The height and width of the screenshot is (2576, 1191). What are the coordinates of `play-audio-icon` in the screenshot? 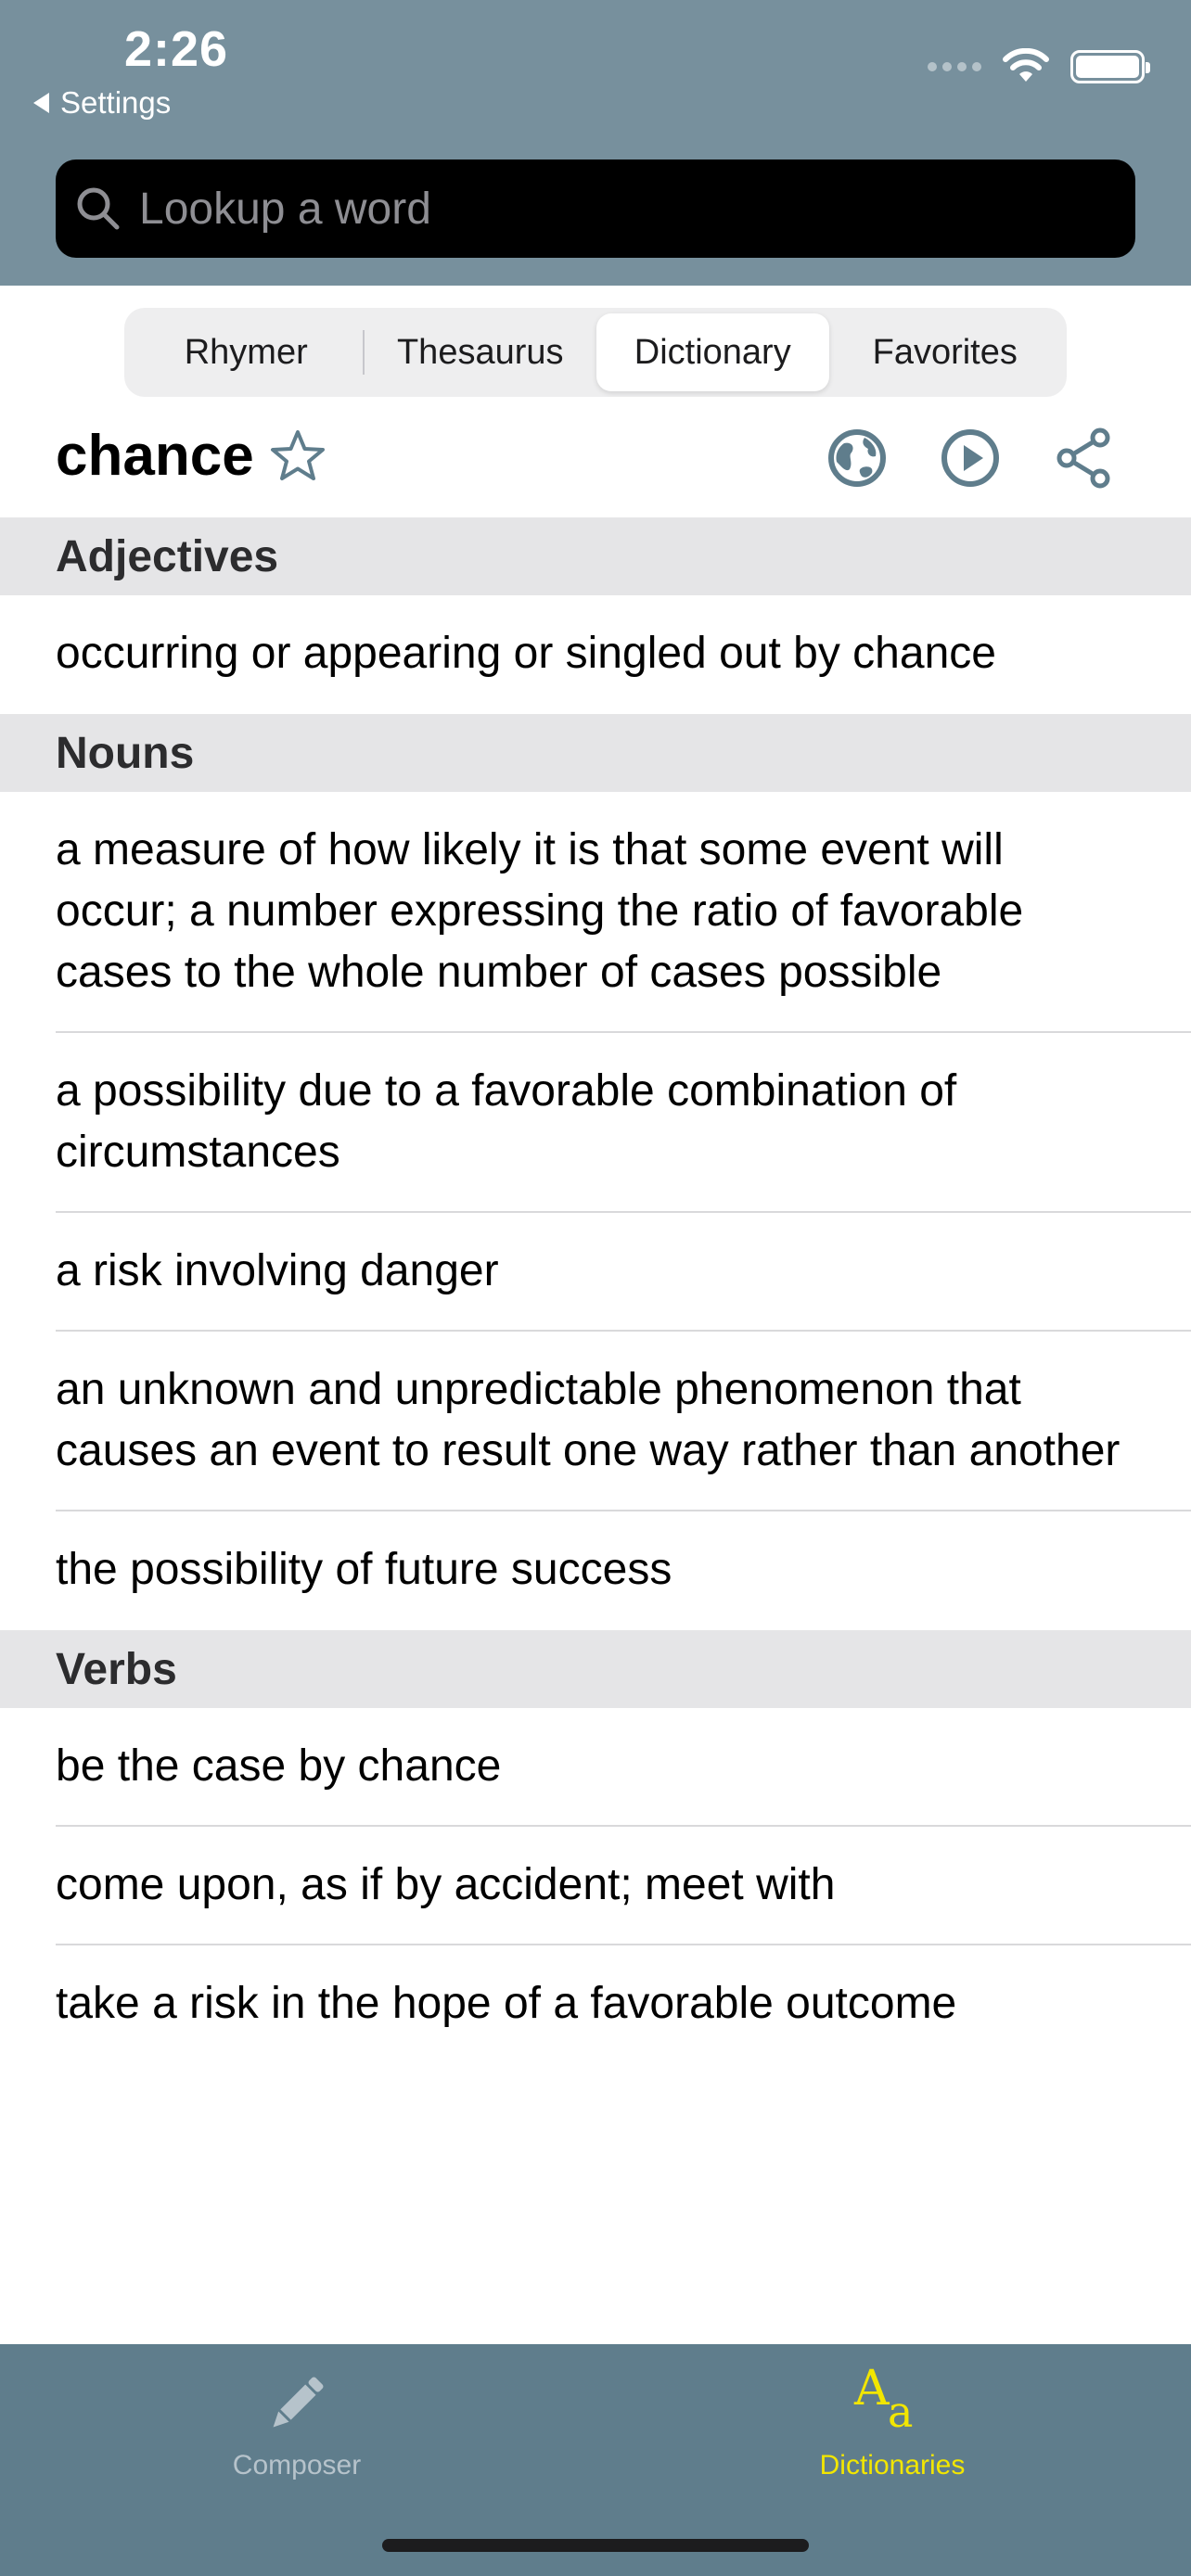 It's located at (970, 458).